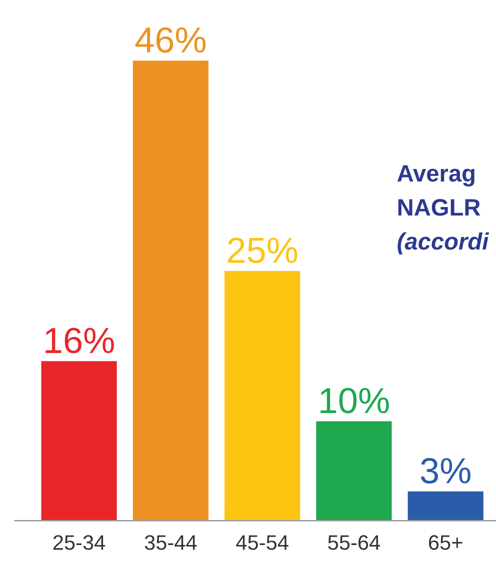  Describe the element at coordinates (262, 542) in the screenshot. I see `x-tick-label: 45-54` at that location.